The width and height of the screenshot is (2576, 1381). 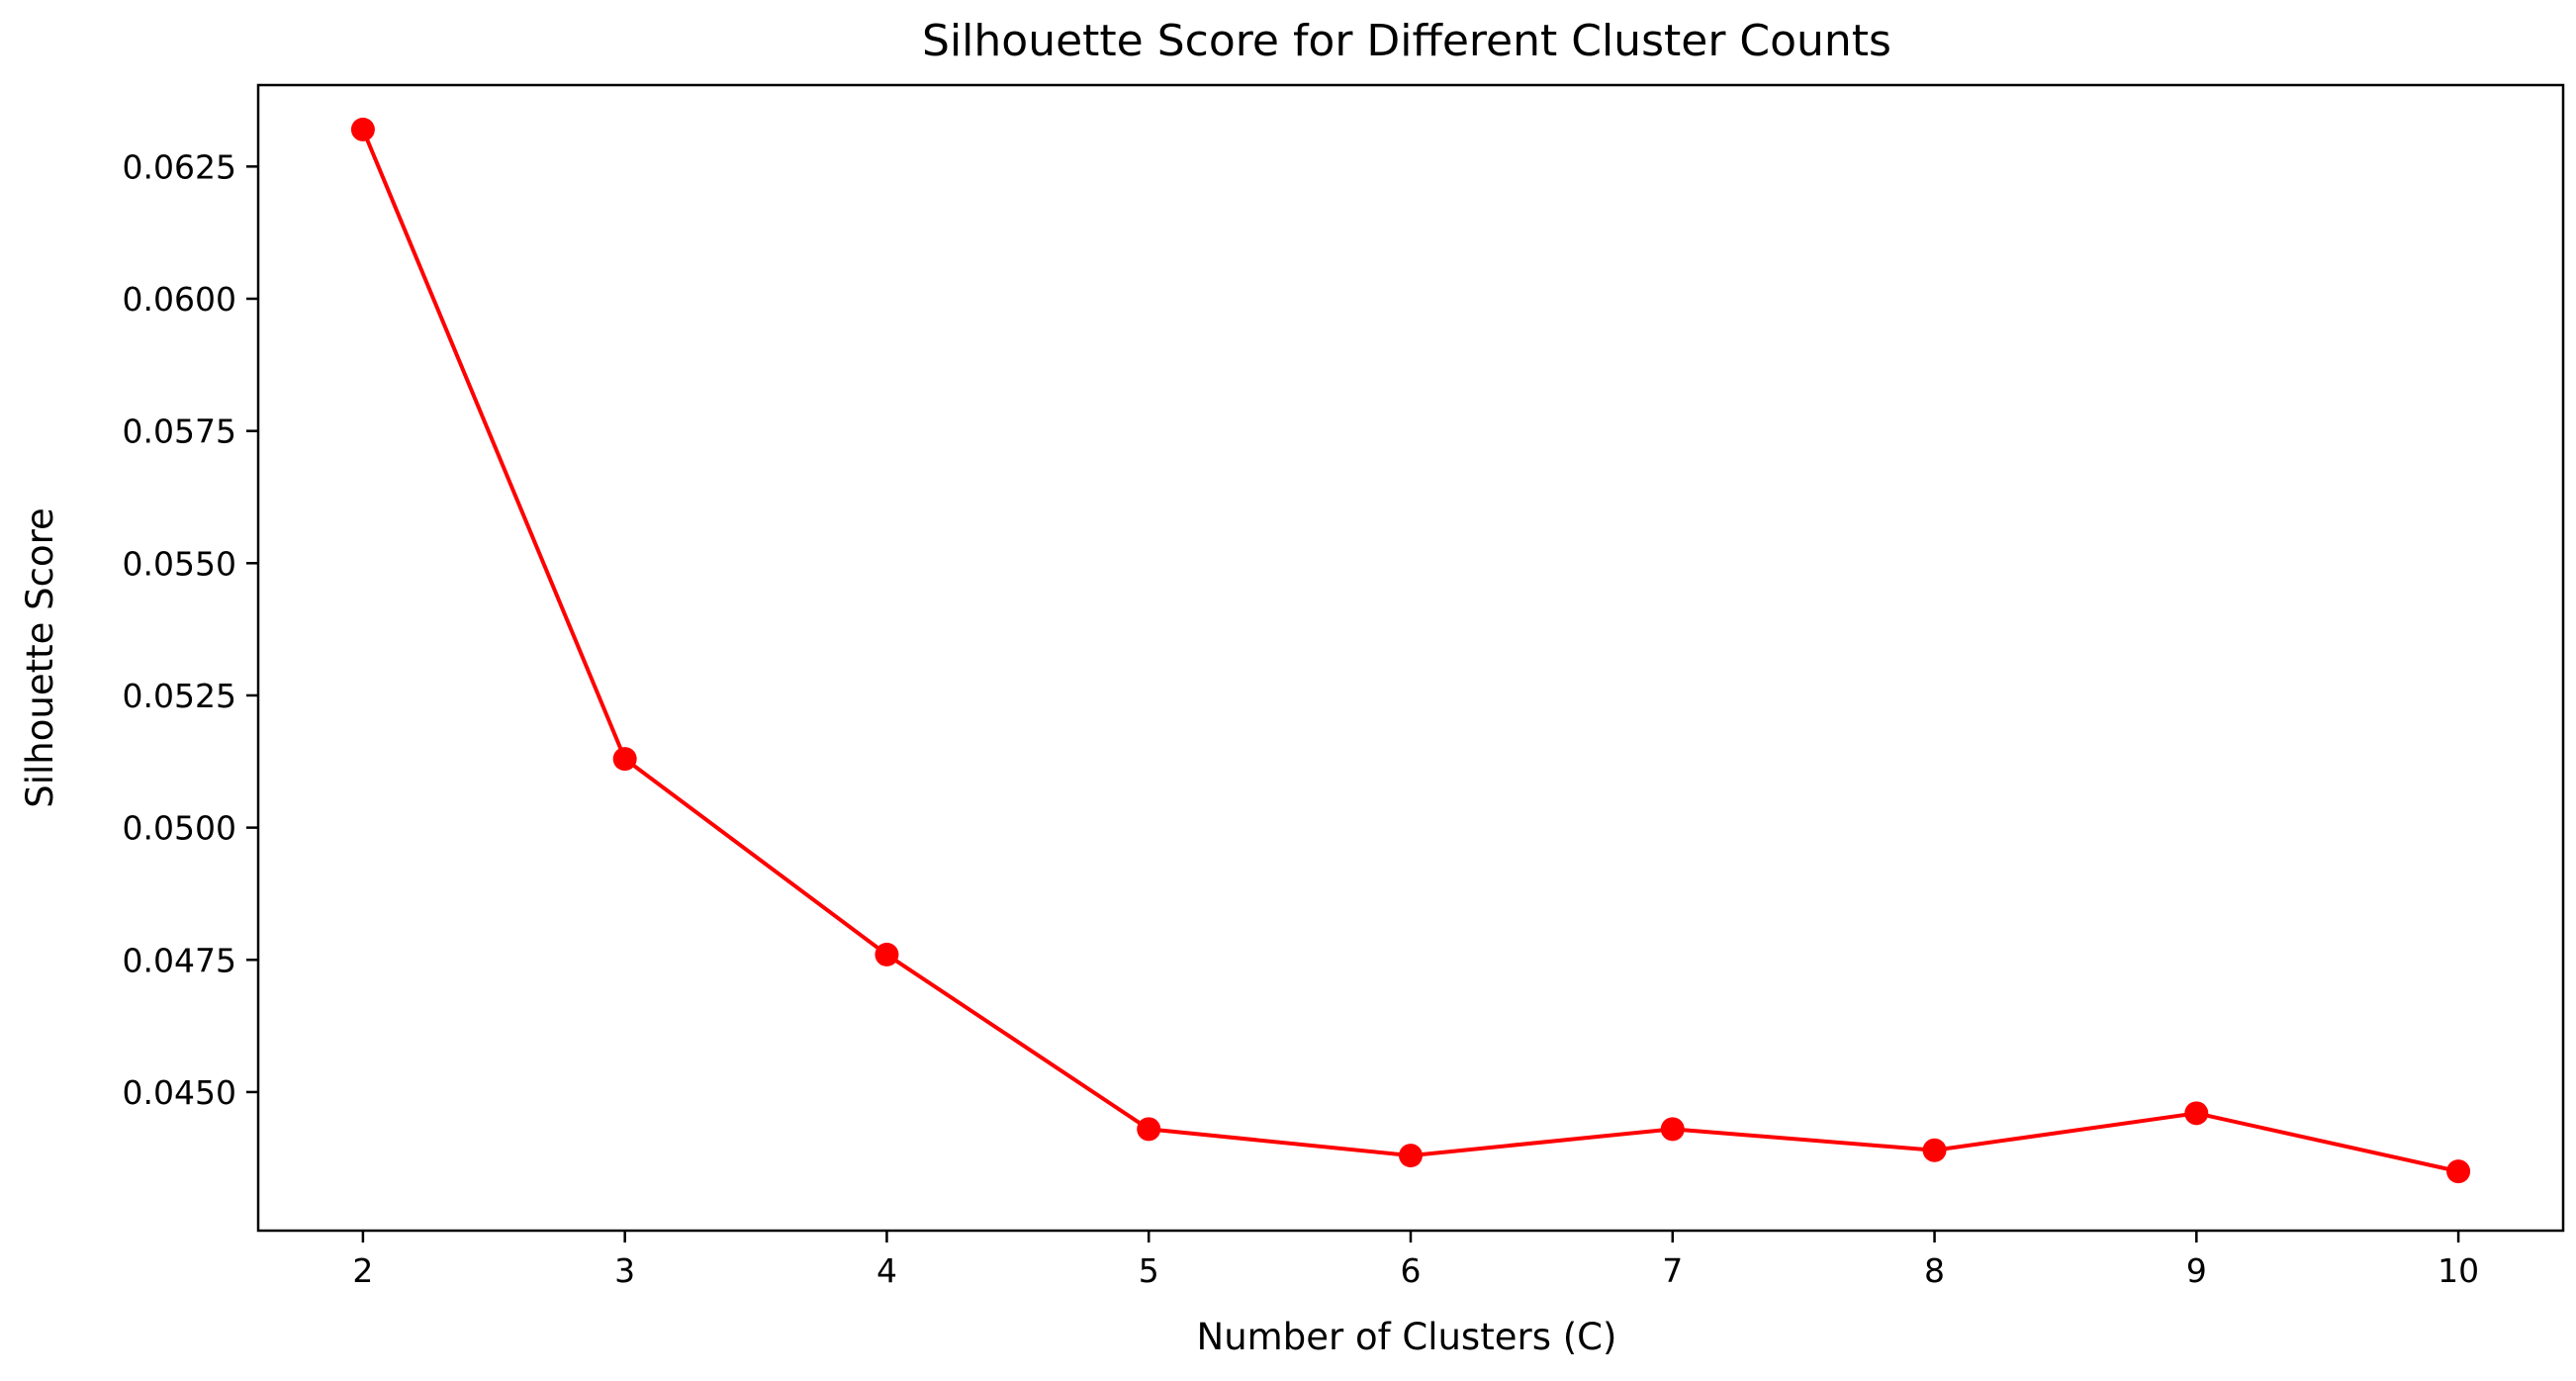 I want to click on x-tick-label: 7, so click(x=1672, y=1270).